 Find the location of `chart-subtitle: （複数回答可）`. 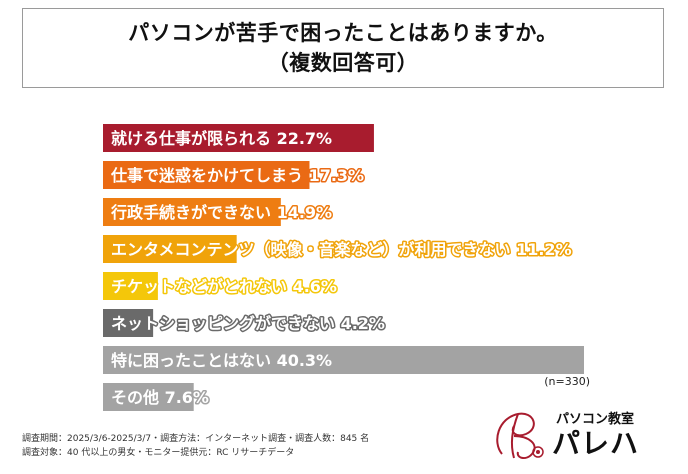

chart-subtitle: （複数回答可） is located at coordinates (343, 63).